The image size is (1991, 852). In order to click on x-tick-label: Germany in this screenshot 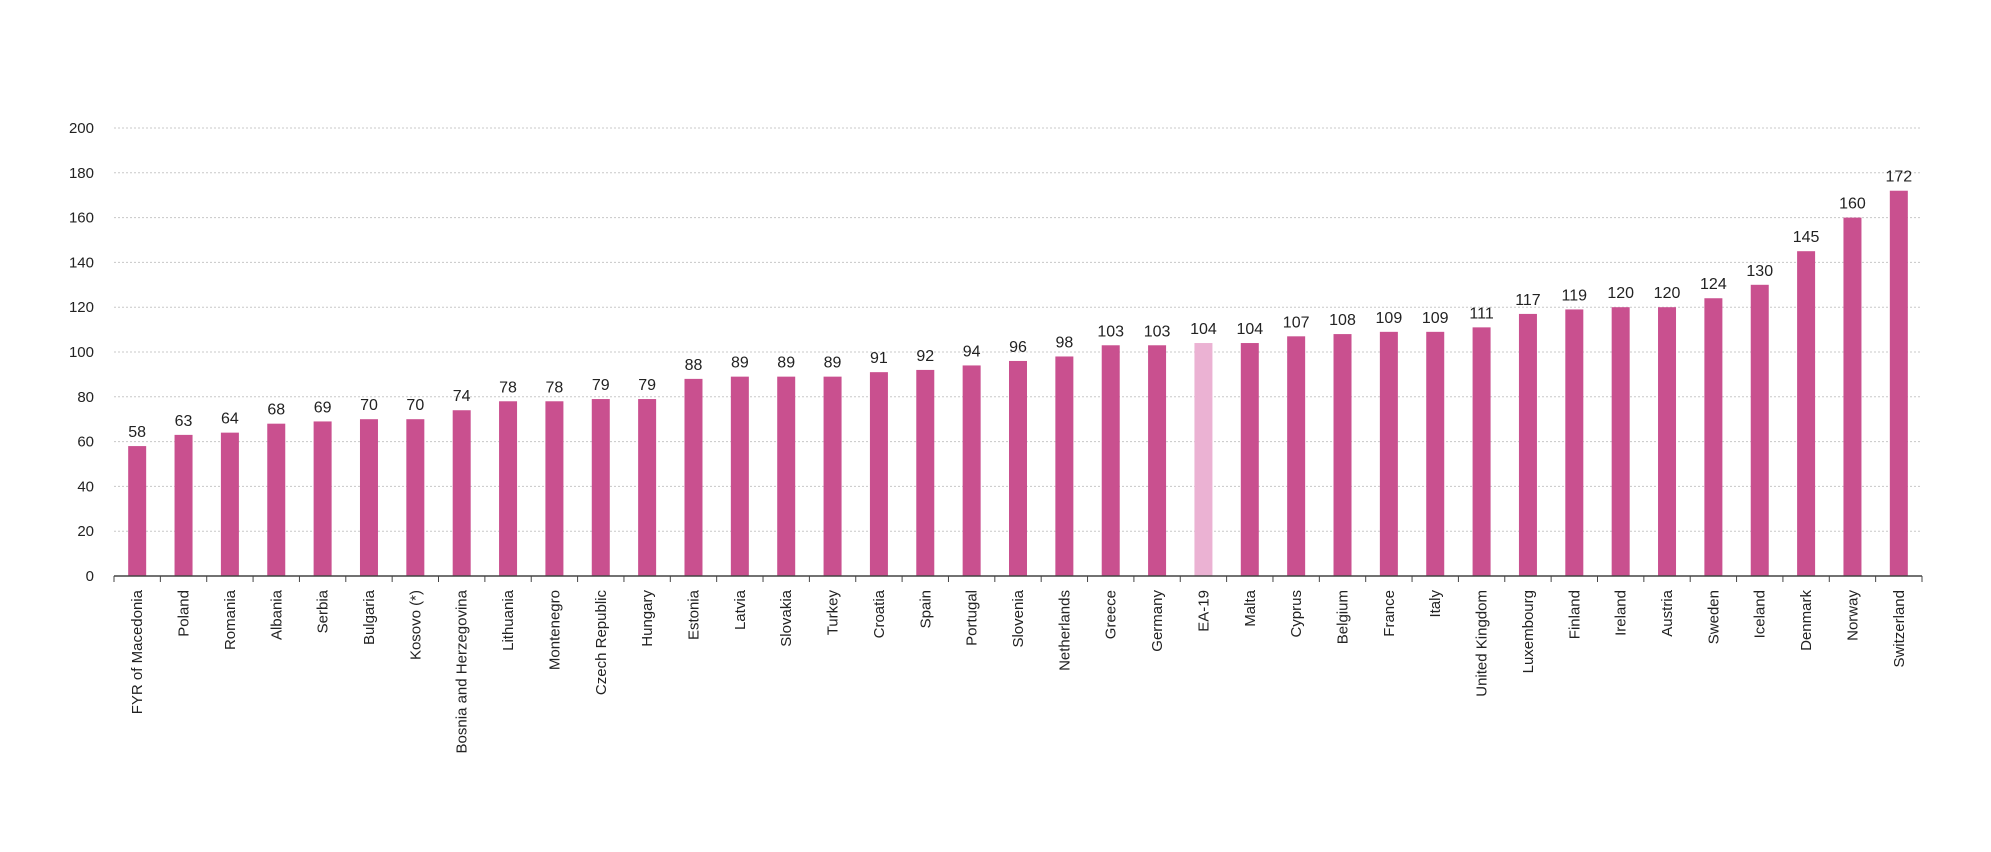, I will do `click(1157, 621)`.